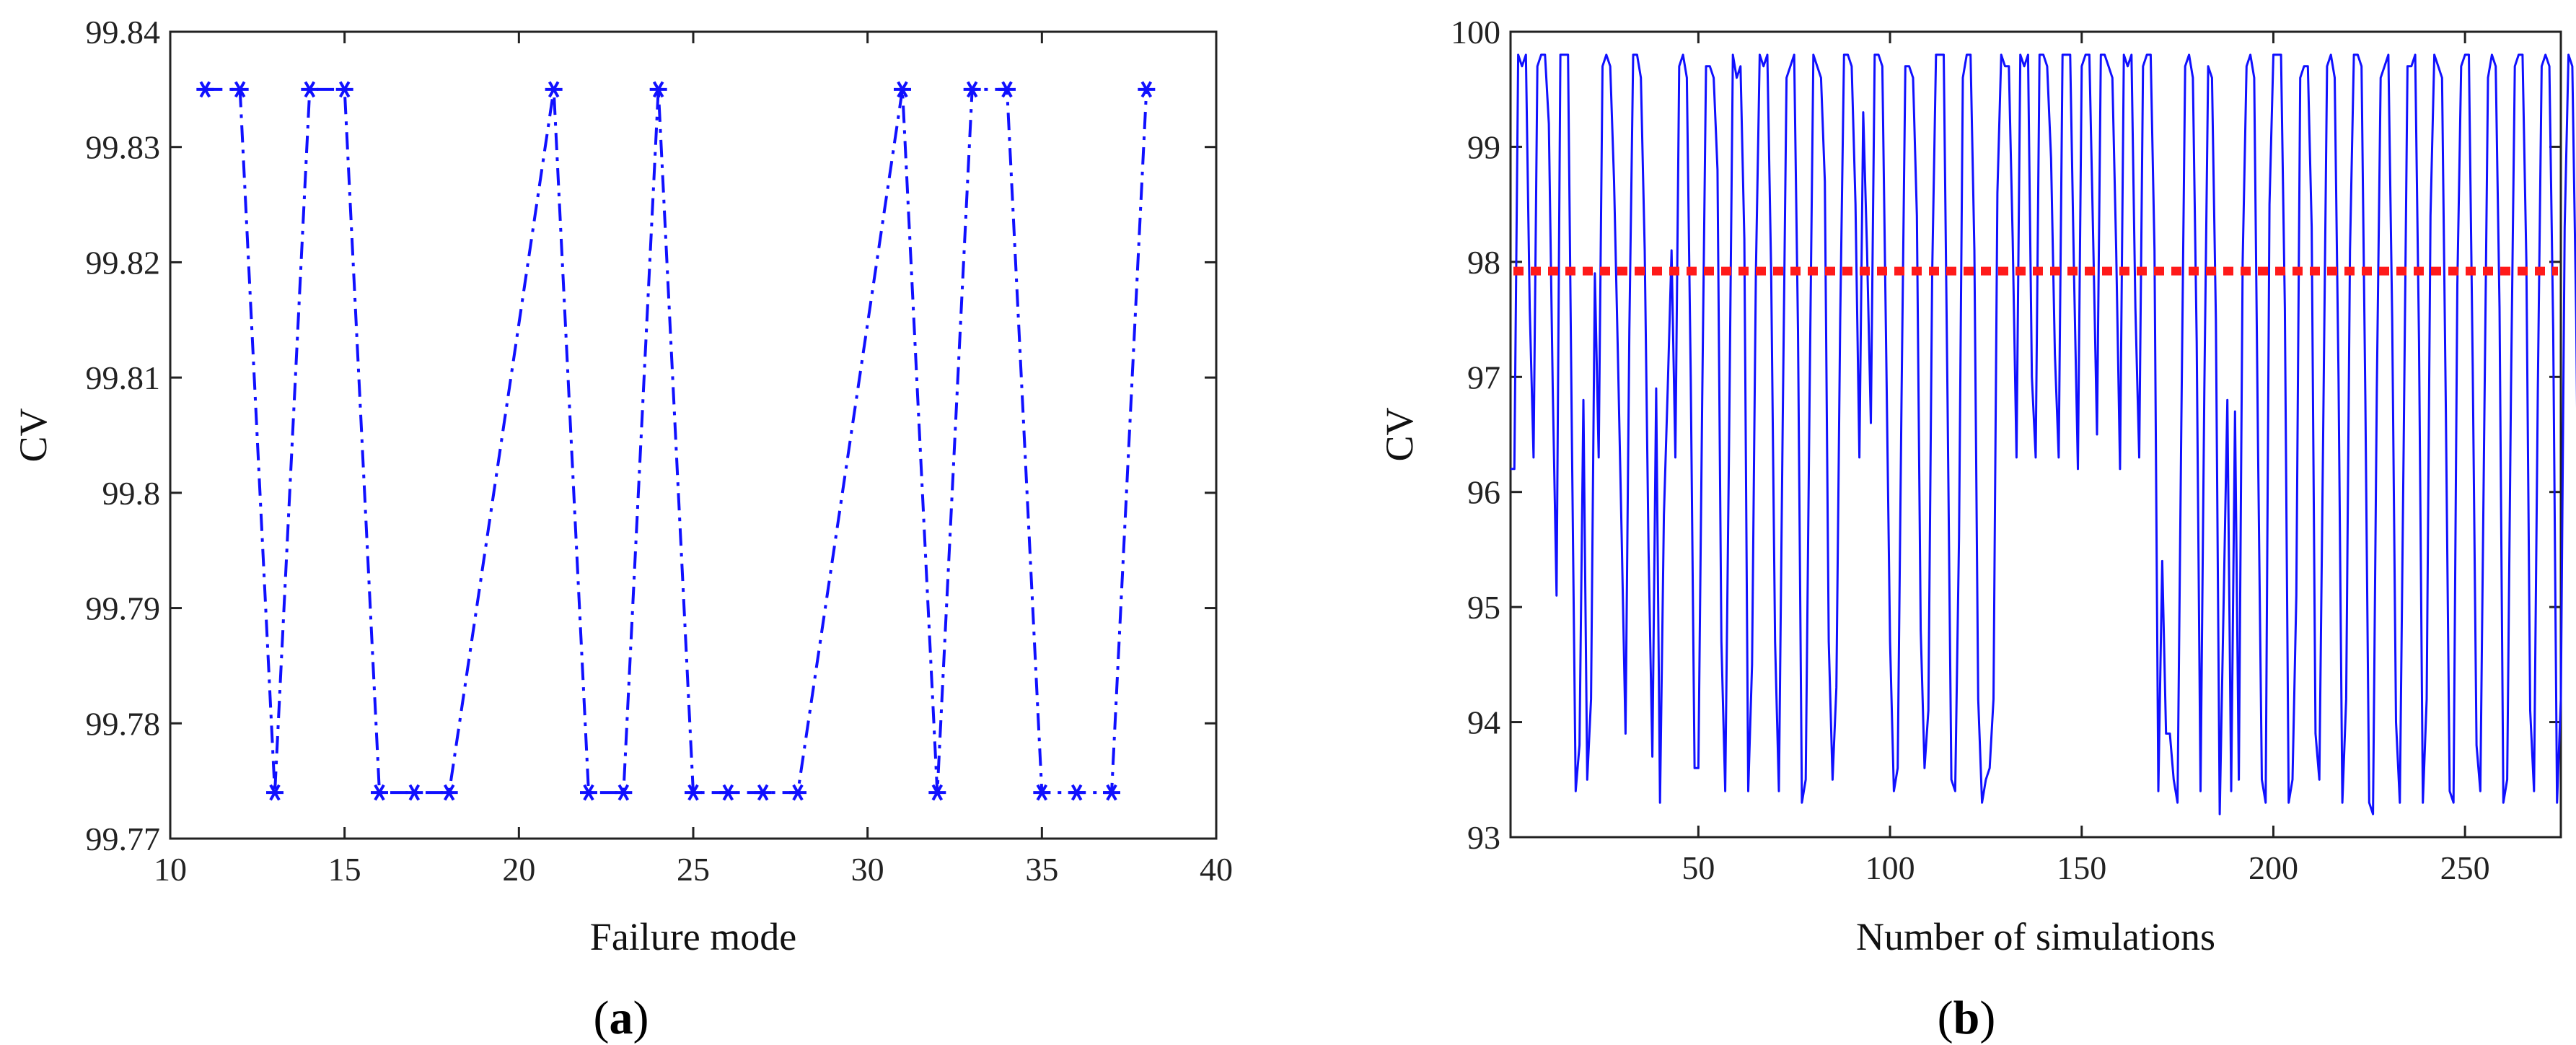 The height and width of the screenshot is (1045, 2576). What do you see at coordinates (1698, 867) in the screenshot?
I see `panel-b-x-tick-label: 50` at bounding box center [1698, 867].